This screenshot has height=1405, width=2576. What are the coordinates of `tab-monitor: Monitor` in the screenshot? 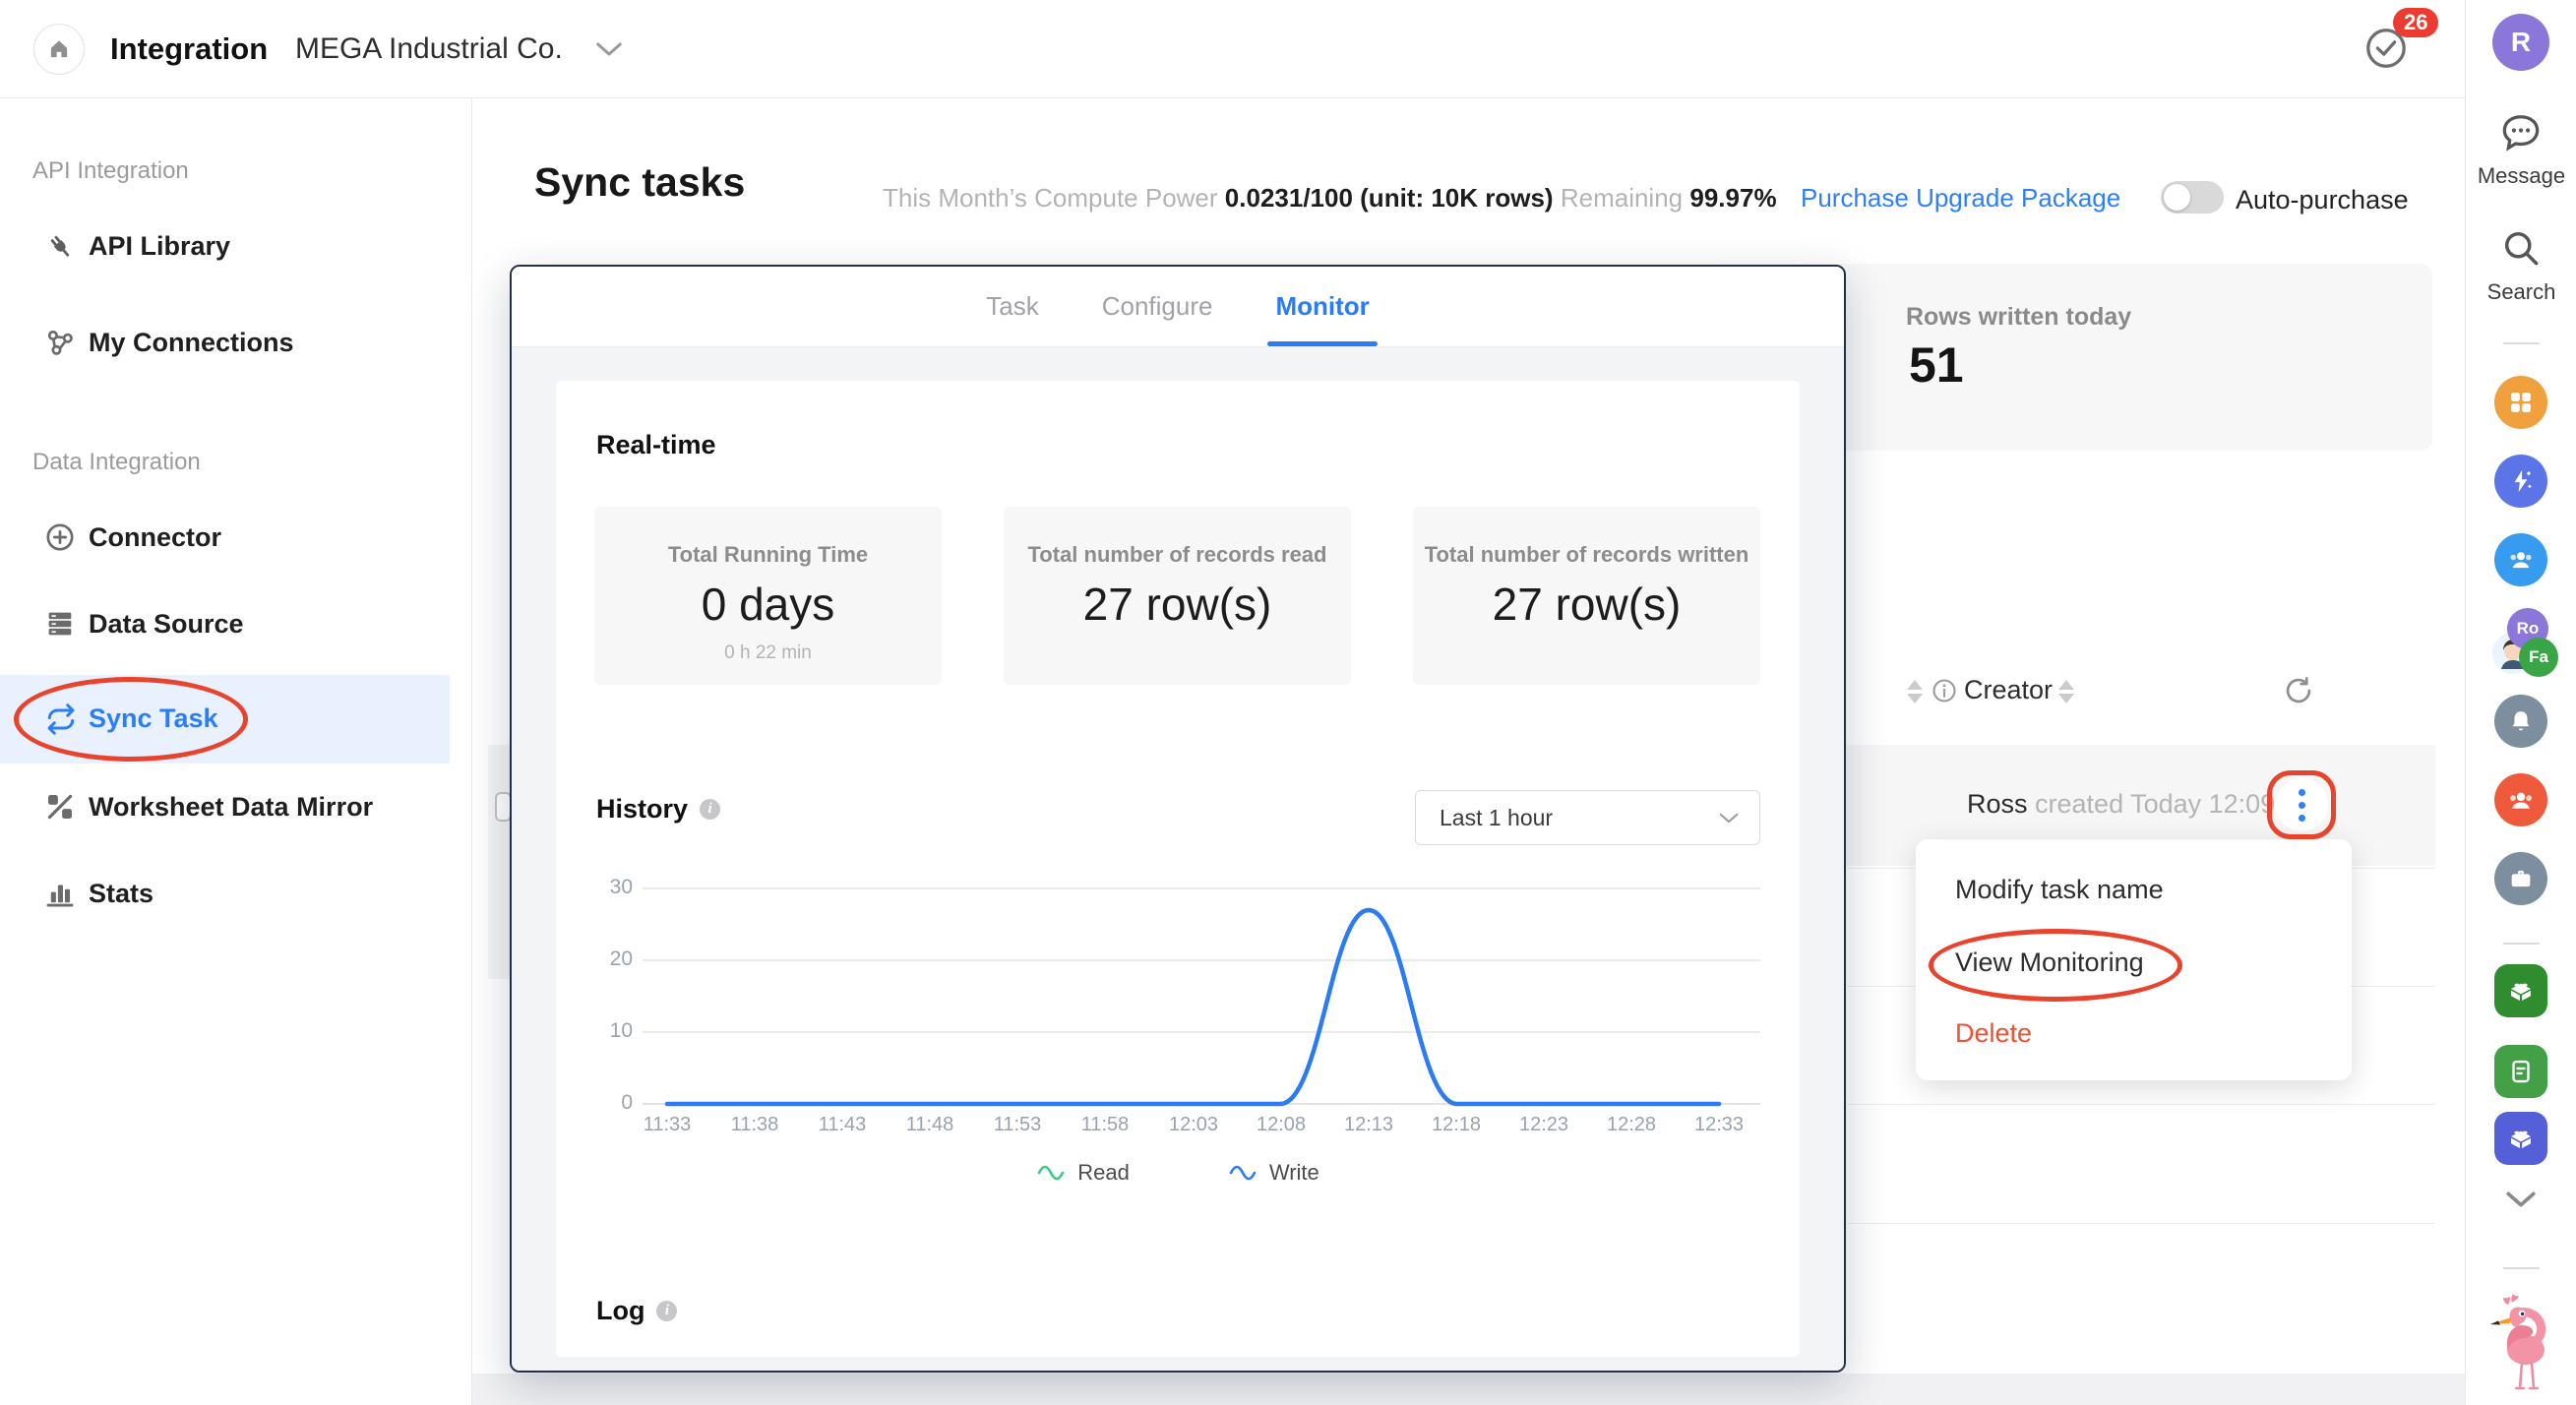 It's located at (1323, 307).